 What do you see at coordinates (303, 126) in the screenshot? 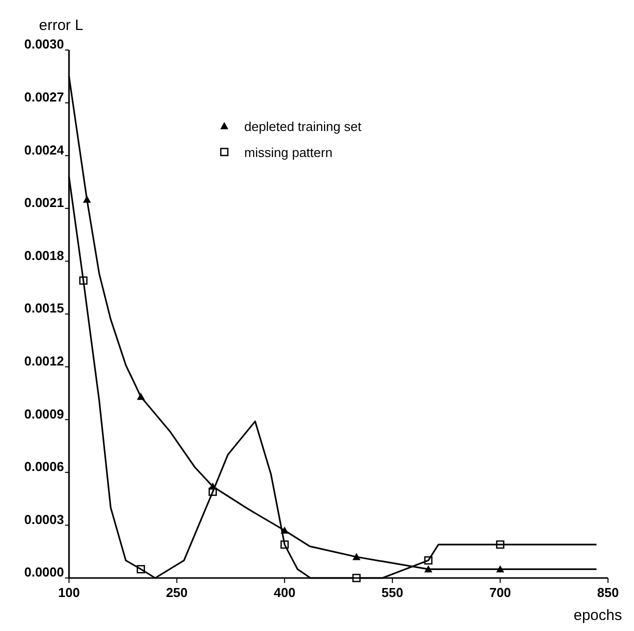
I see `legend-label: depleted training set` at bounding box center [303, 126].